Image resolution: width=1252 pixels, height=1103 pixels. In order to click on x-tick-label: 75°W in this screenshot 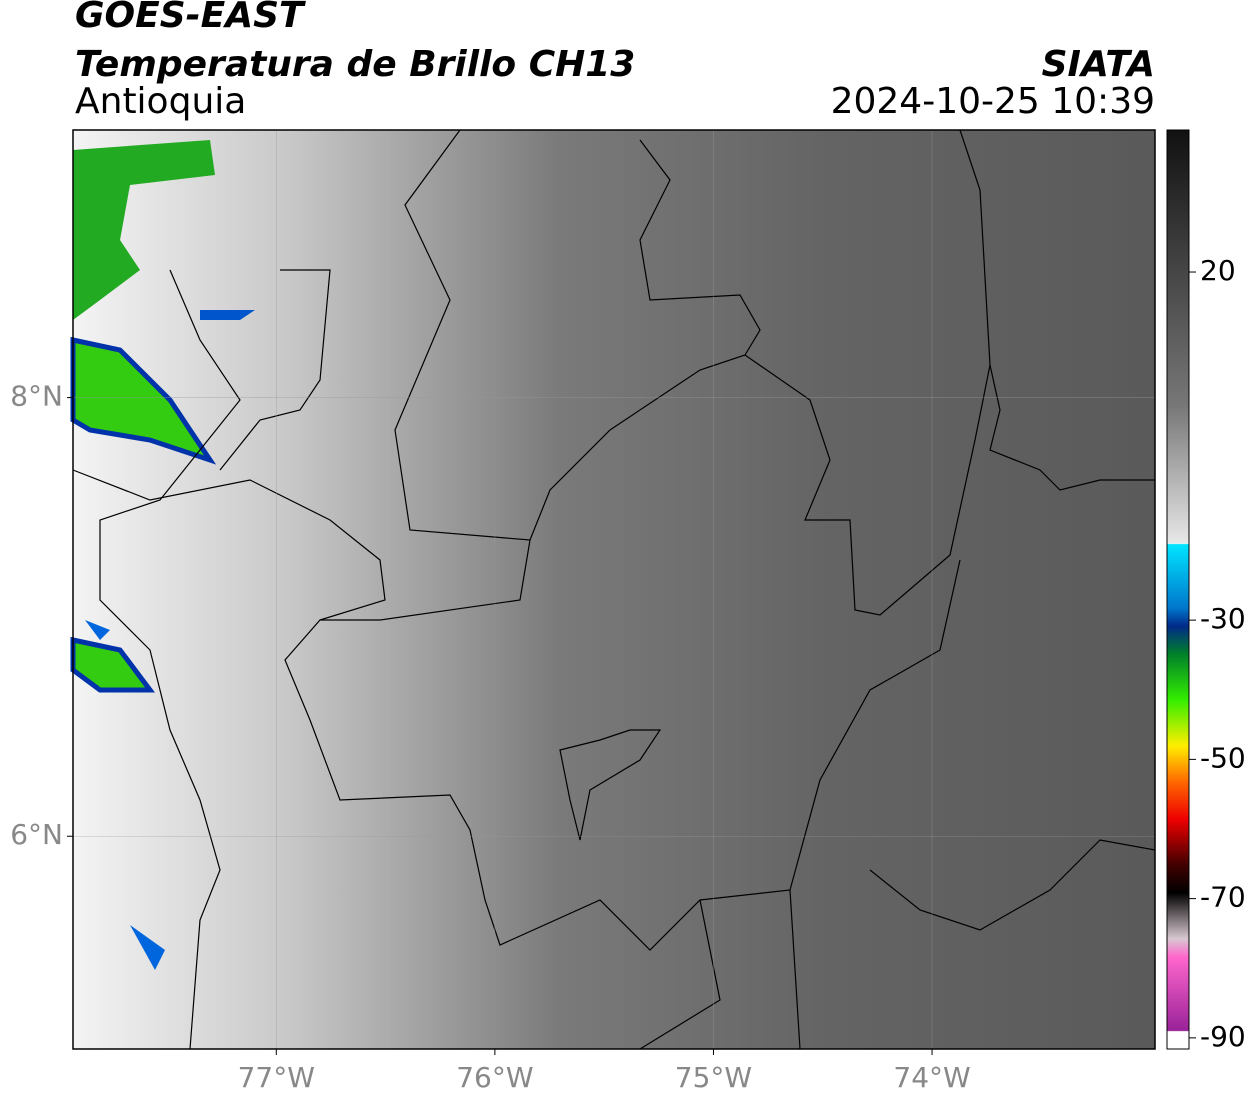, I will do `click(713, 1077)`.